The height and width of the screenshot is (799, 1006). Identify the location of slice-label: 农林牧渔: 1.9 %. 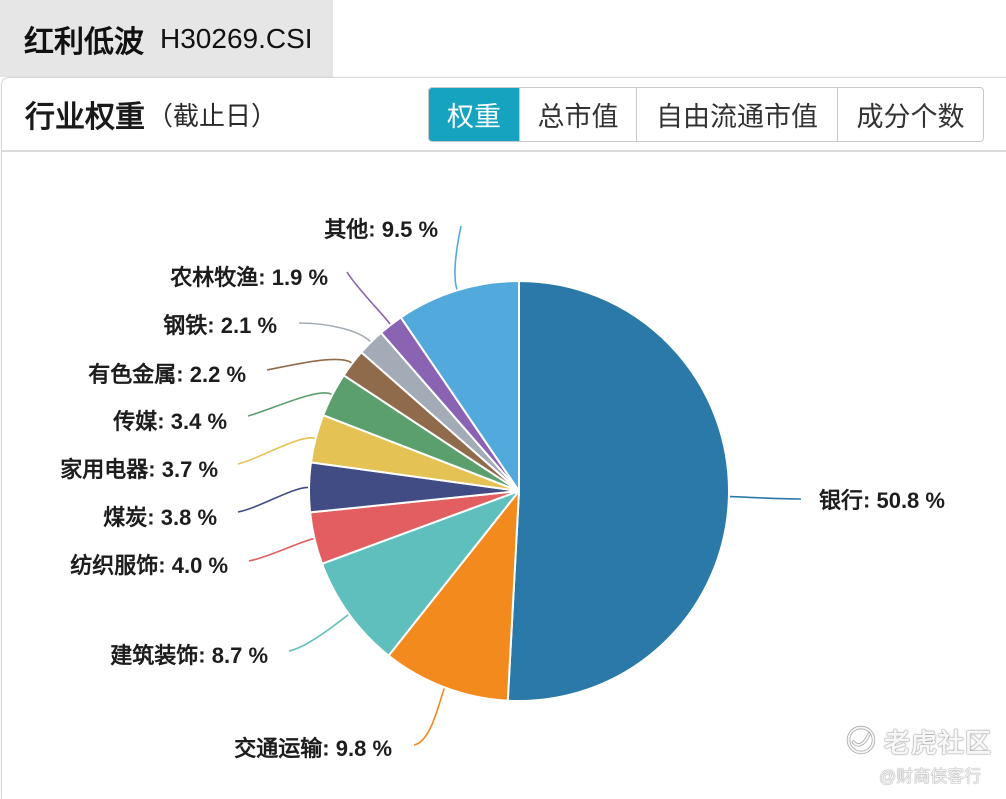
(248, 277).